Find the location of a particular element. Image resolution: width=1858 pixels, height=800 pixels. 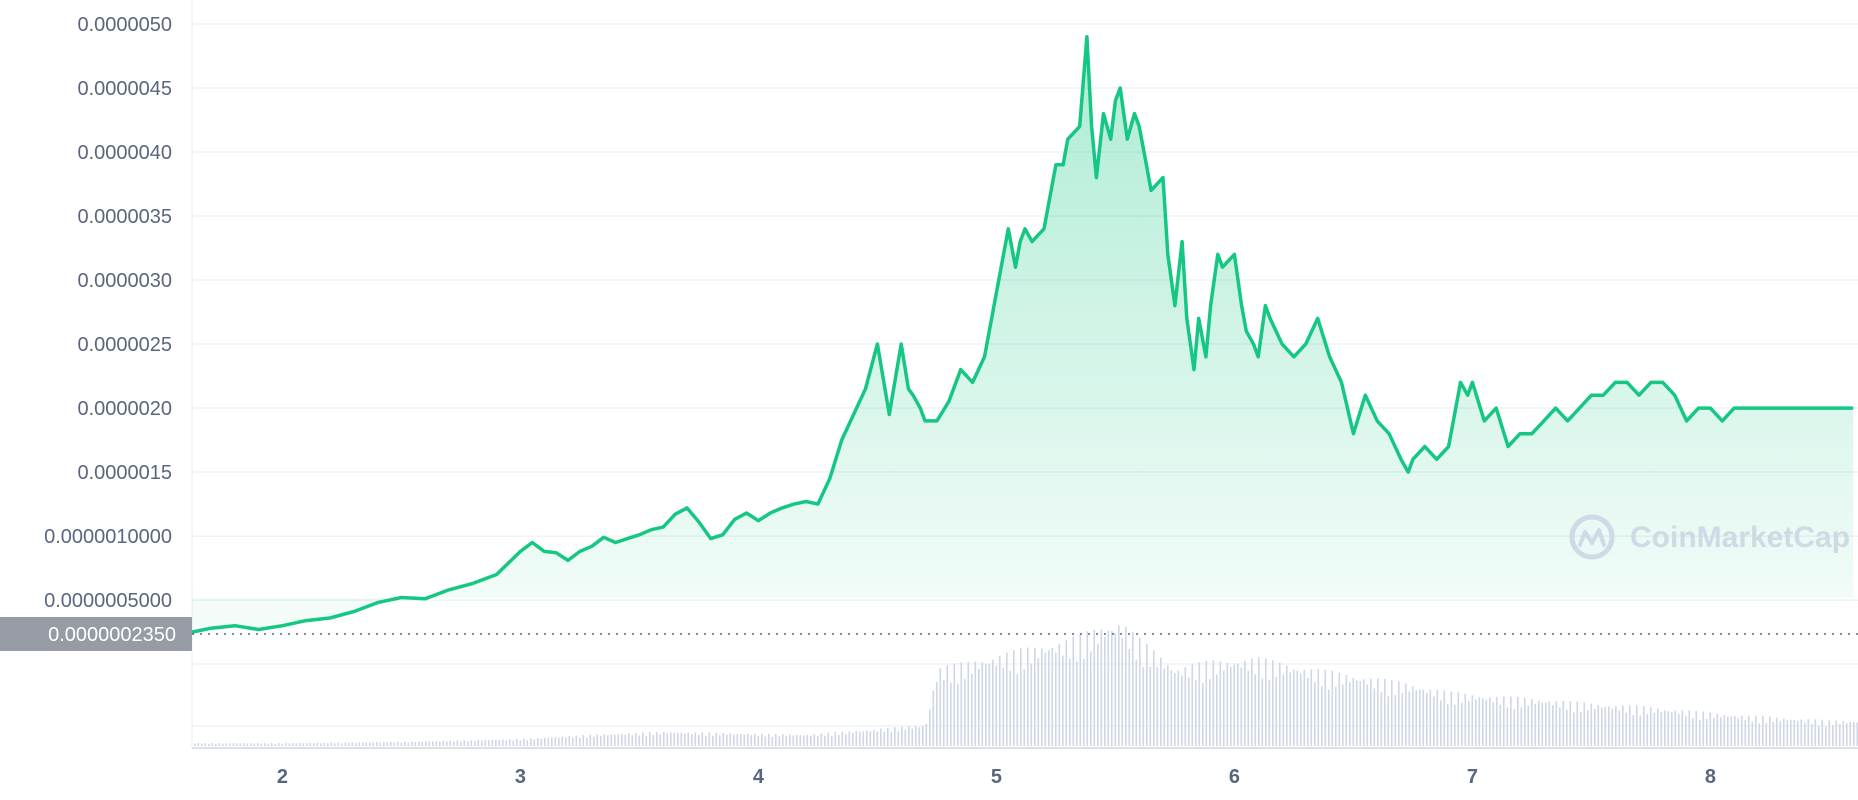

y-tick-label: 0.0000015 is located at coordinates (124, 473).